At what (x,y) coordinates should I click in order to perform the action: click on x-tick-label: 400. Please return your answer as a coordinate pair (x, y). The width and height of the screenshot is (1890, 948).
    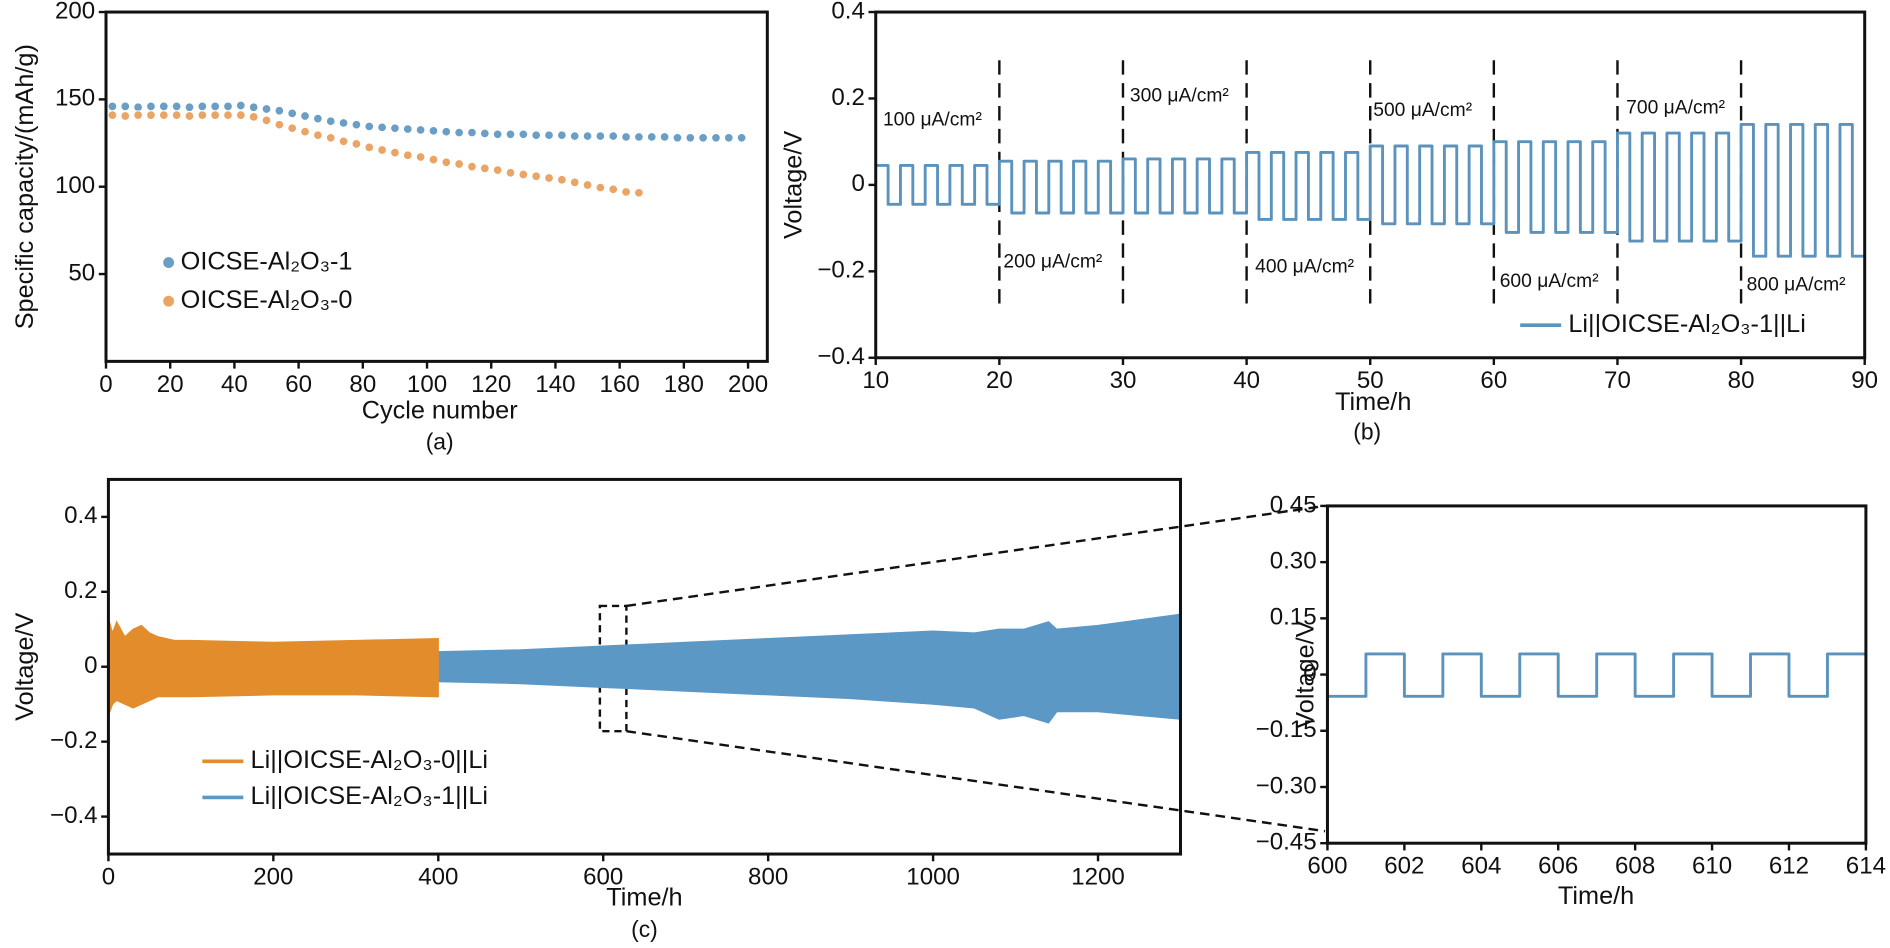
    Looking at the image, I should click on (438, 876).